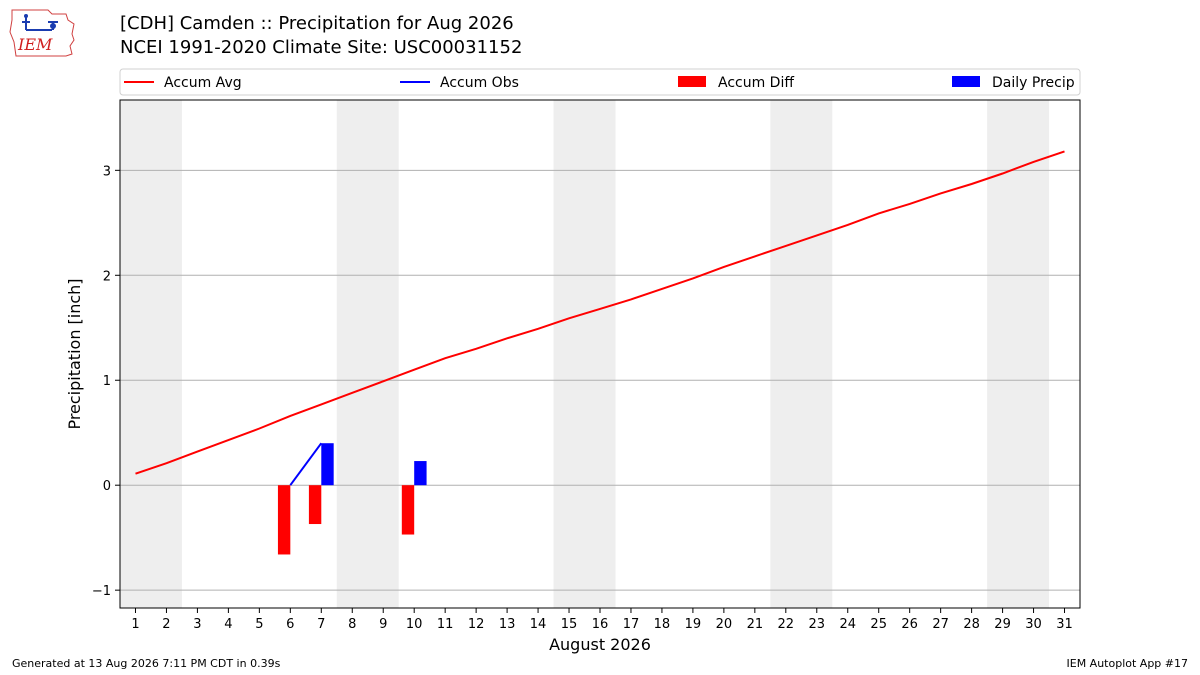 The width and height of the screenshot is (1200, 675). What do you see at coordinates (756, 83) in the screenshot?
I see `legend-label: Accum Diff` at bounding box center [756, 83].